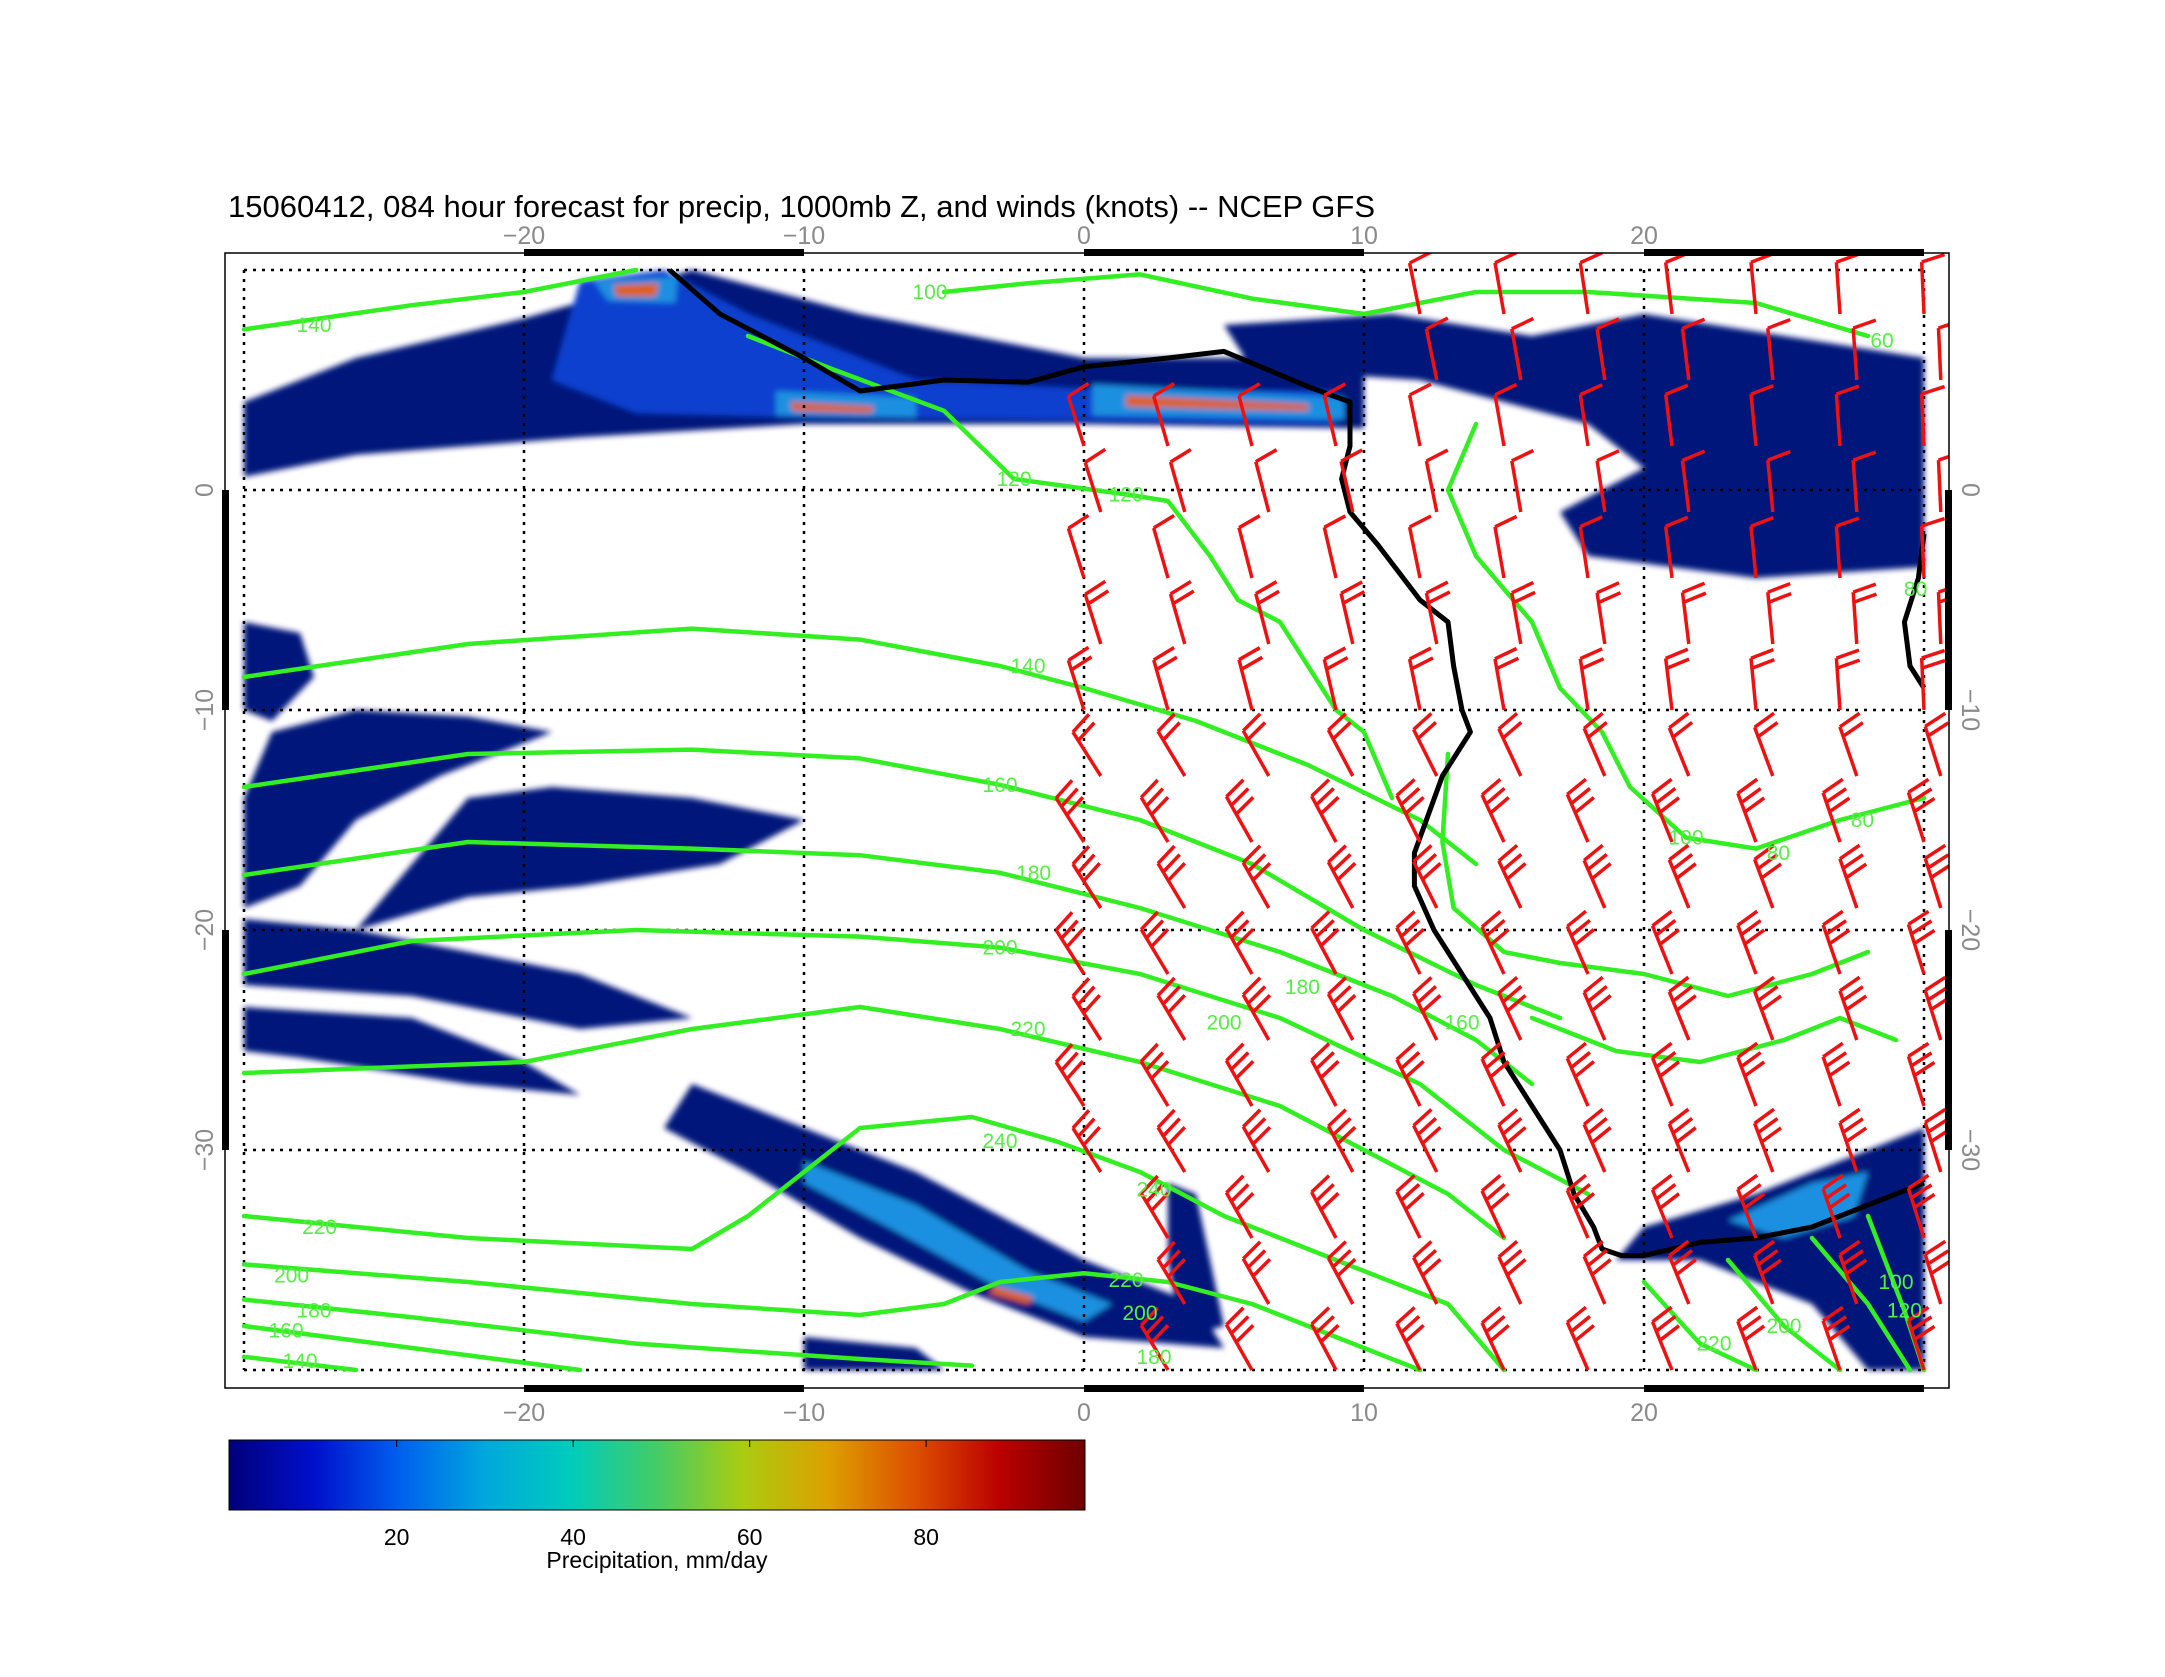 The image size is (2165, 1677). Describe the element at coordinates (1904, 1311) in the screenshot. I see `contour-label: 120` at that location.